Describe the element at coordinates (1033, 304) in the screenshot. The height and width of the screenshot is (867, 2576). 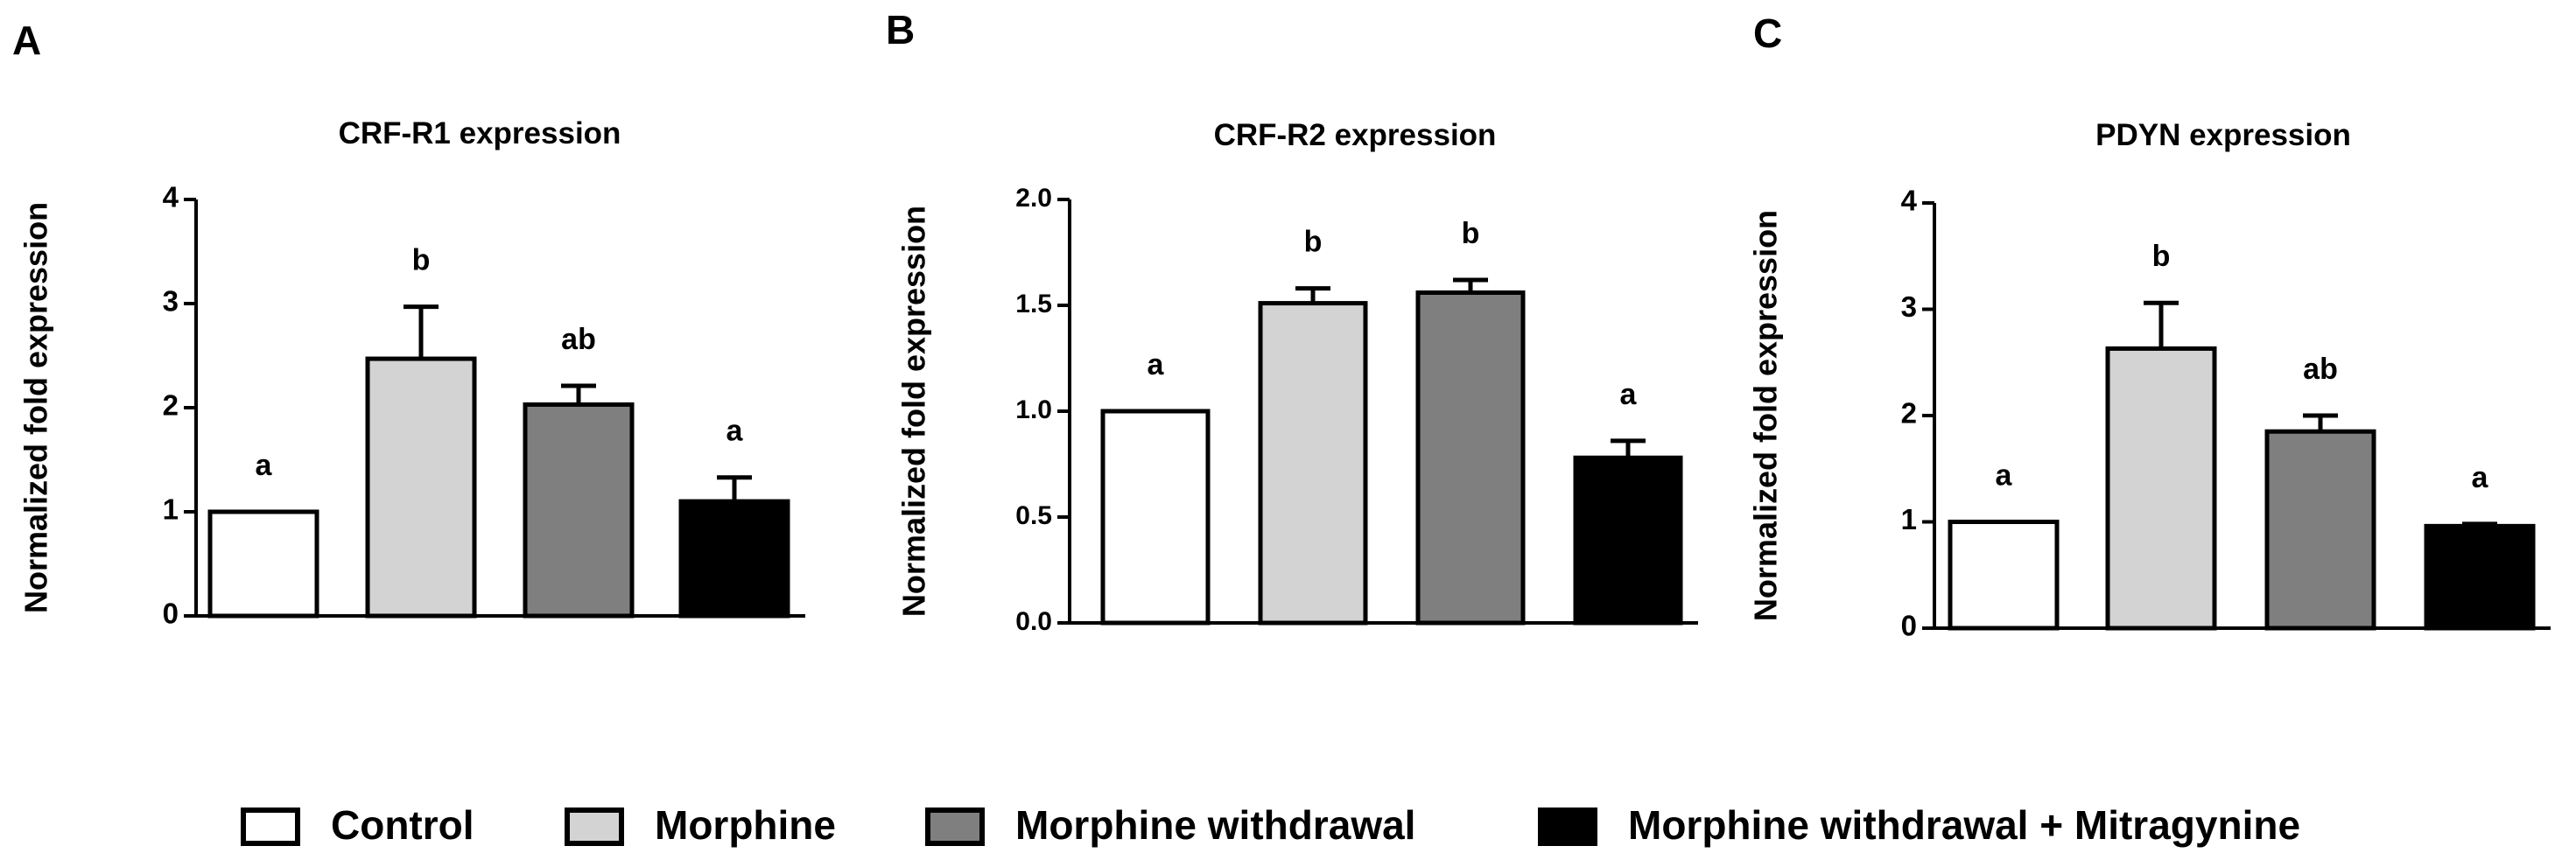
I see `y-tick-label: 1.5` at that location.